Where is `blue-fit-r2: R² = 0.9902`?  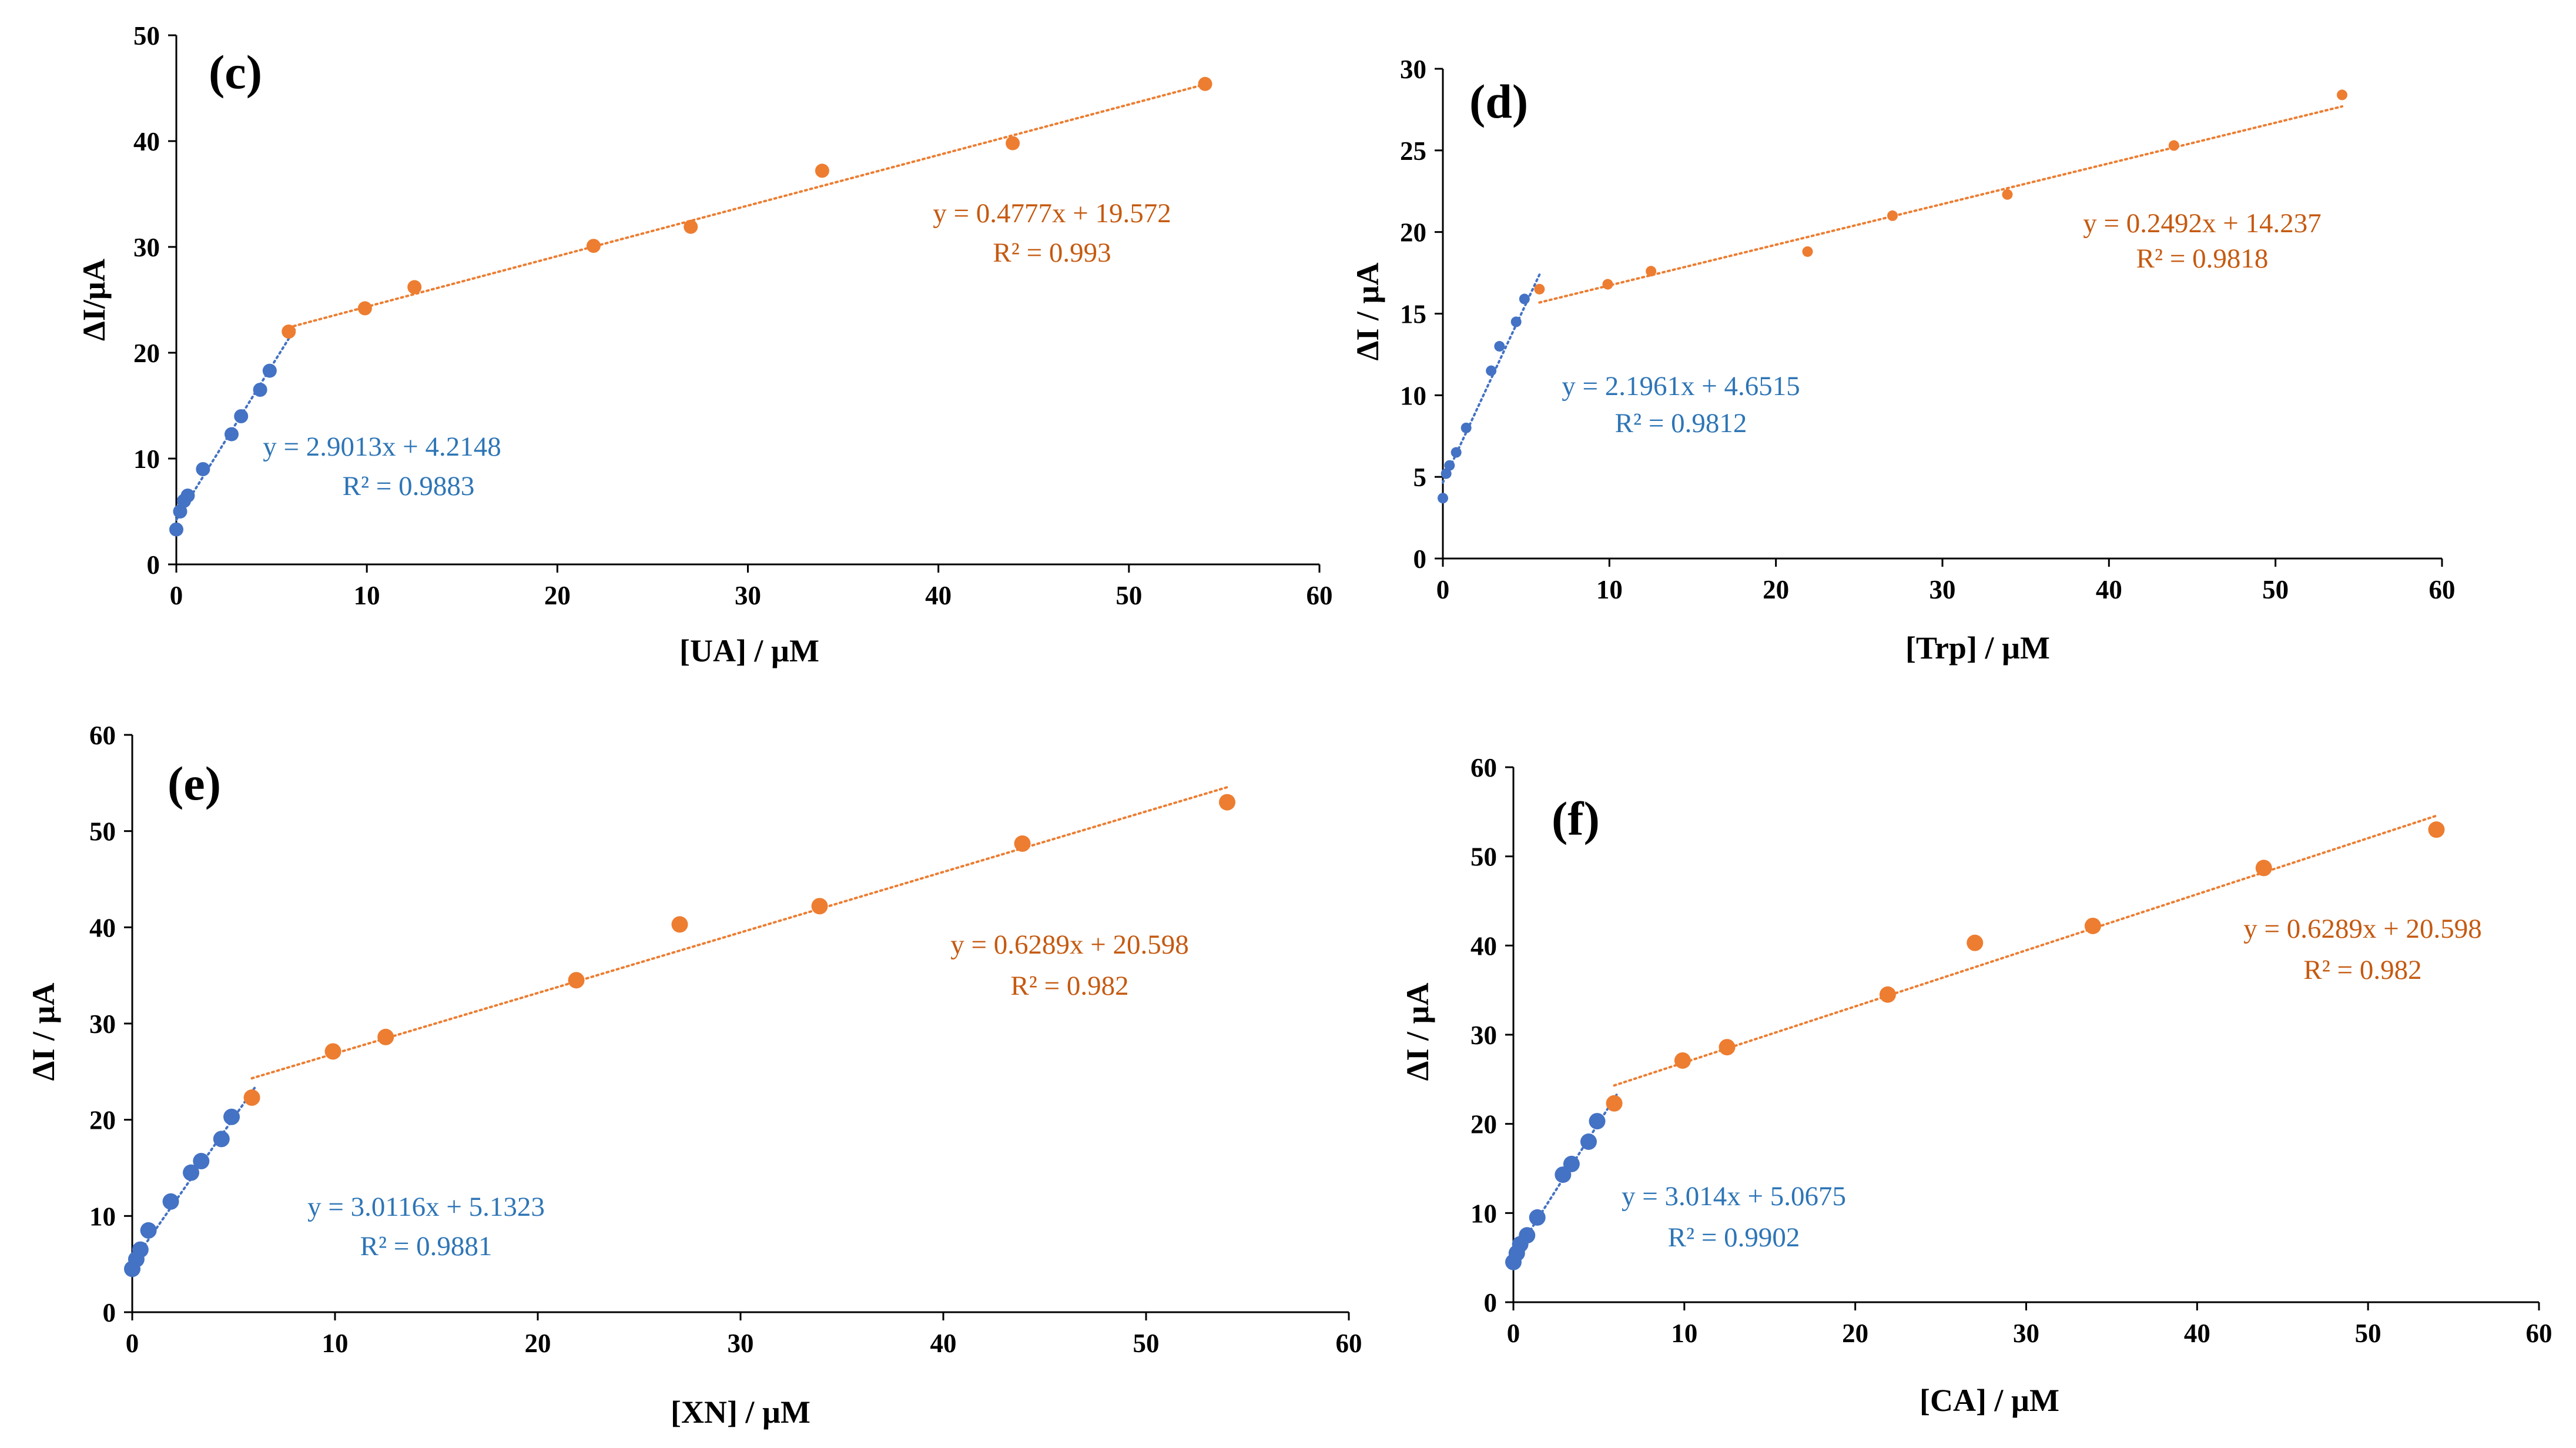 blue-fit-r2: R² = 0.9902 is located at coordinates (1734, 1237).